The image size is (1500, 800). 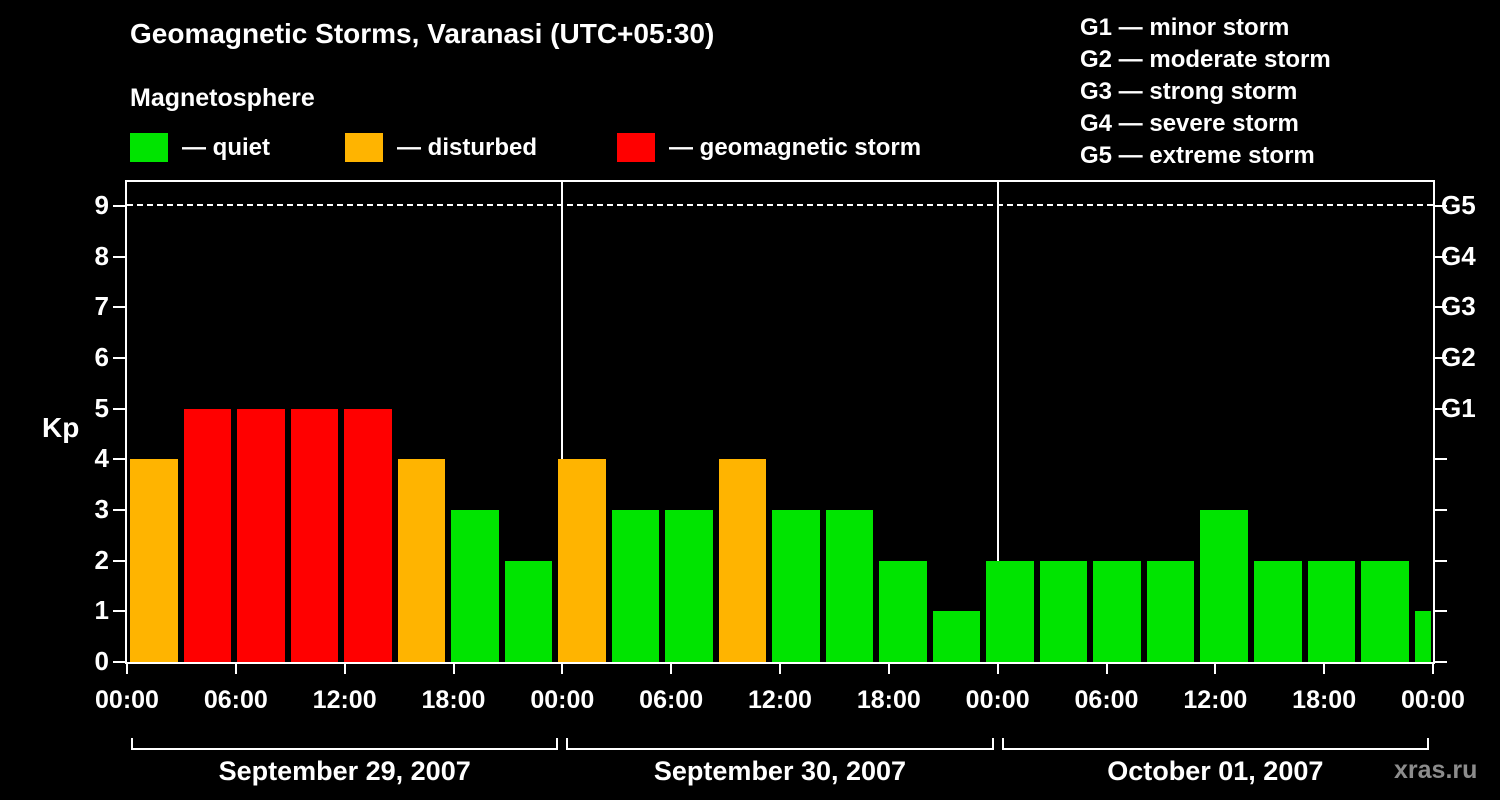 I want to click on legend-item-quiet: — quiet, so click(x=200, y=147).